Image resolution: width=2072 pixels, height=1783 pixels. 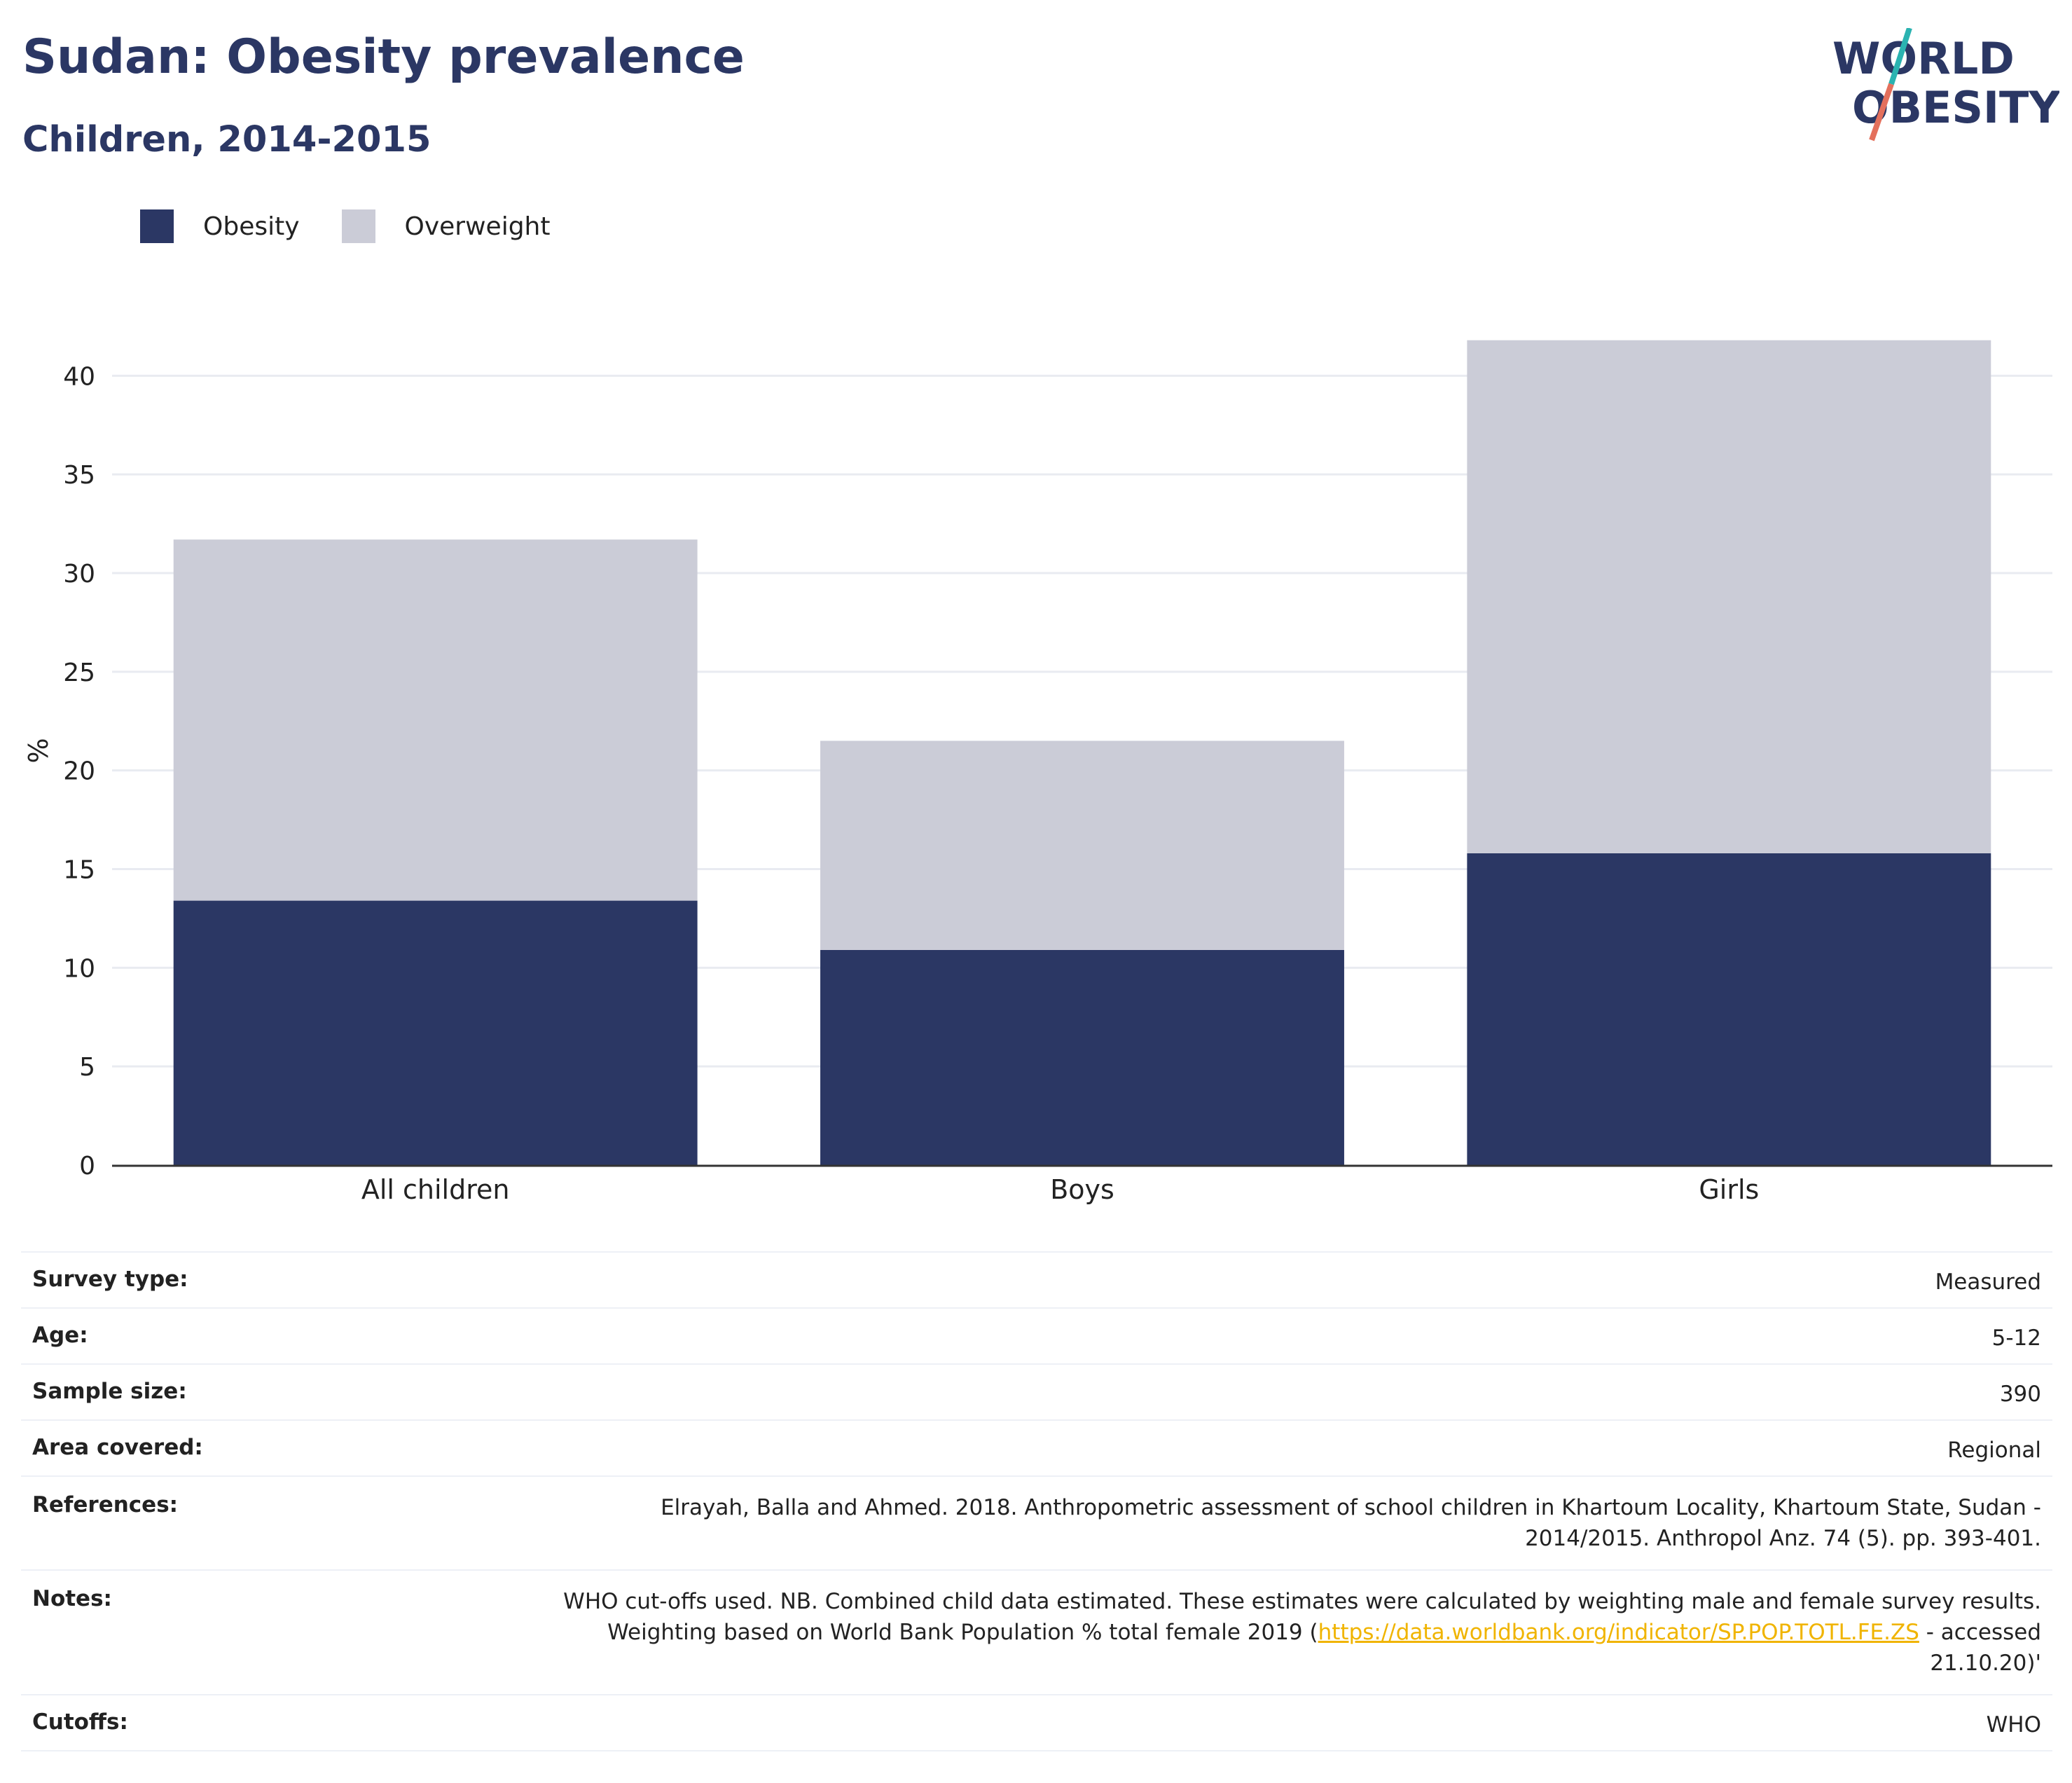 I want to click on y-tick-label: 0, so click(x=87, y=1166).